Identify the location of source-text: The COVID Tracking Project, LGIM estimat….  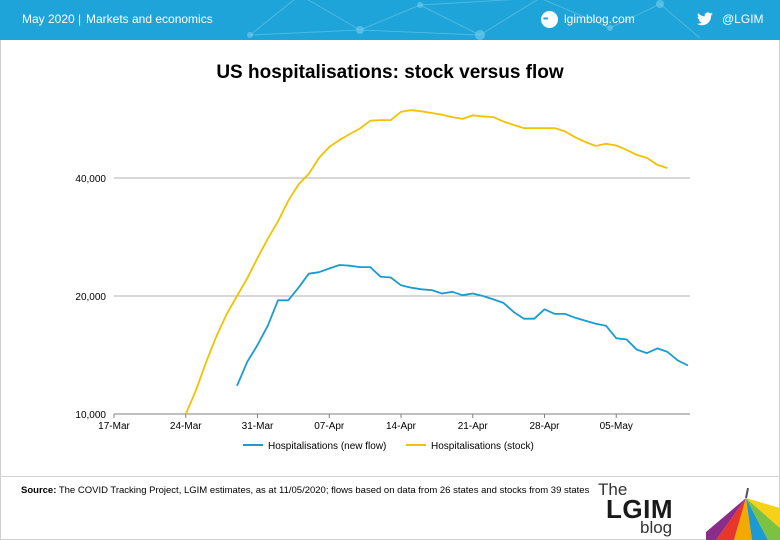
(323, 490).